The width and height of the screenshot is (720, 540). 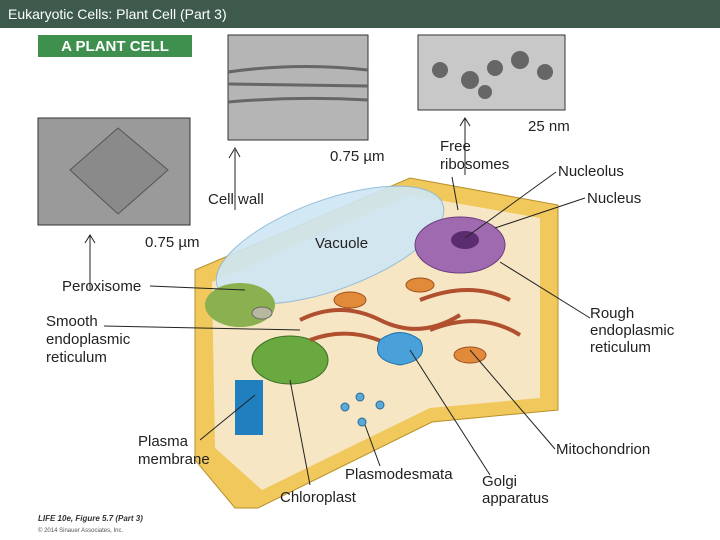 I want to click on label: Plasmodesmata, so click(x=399, y=474).